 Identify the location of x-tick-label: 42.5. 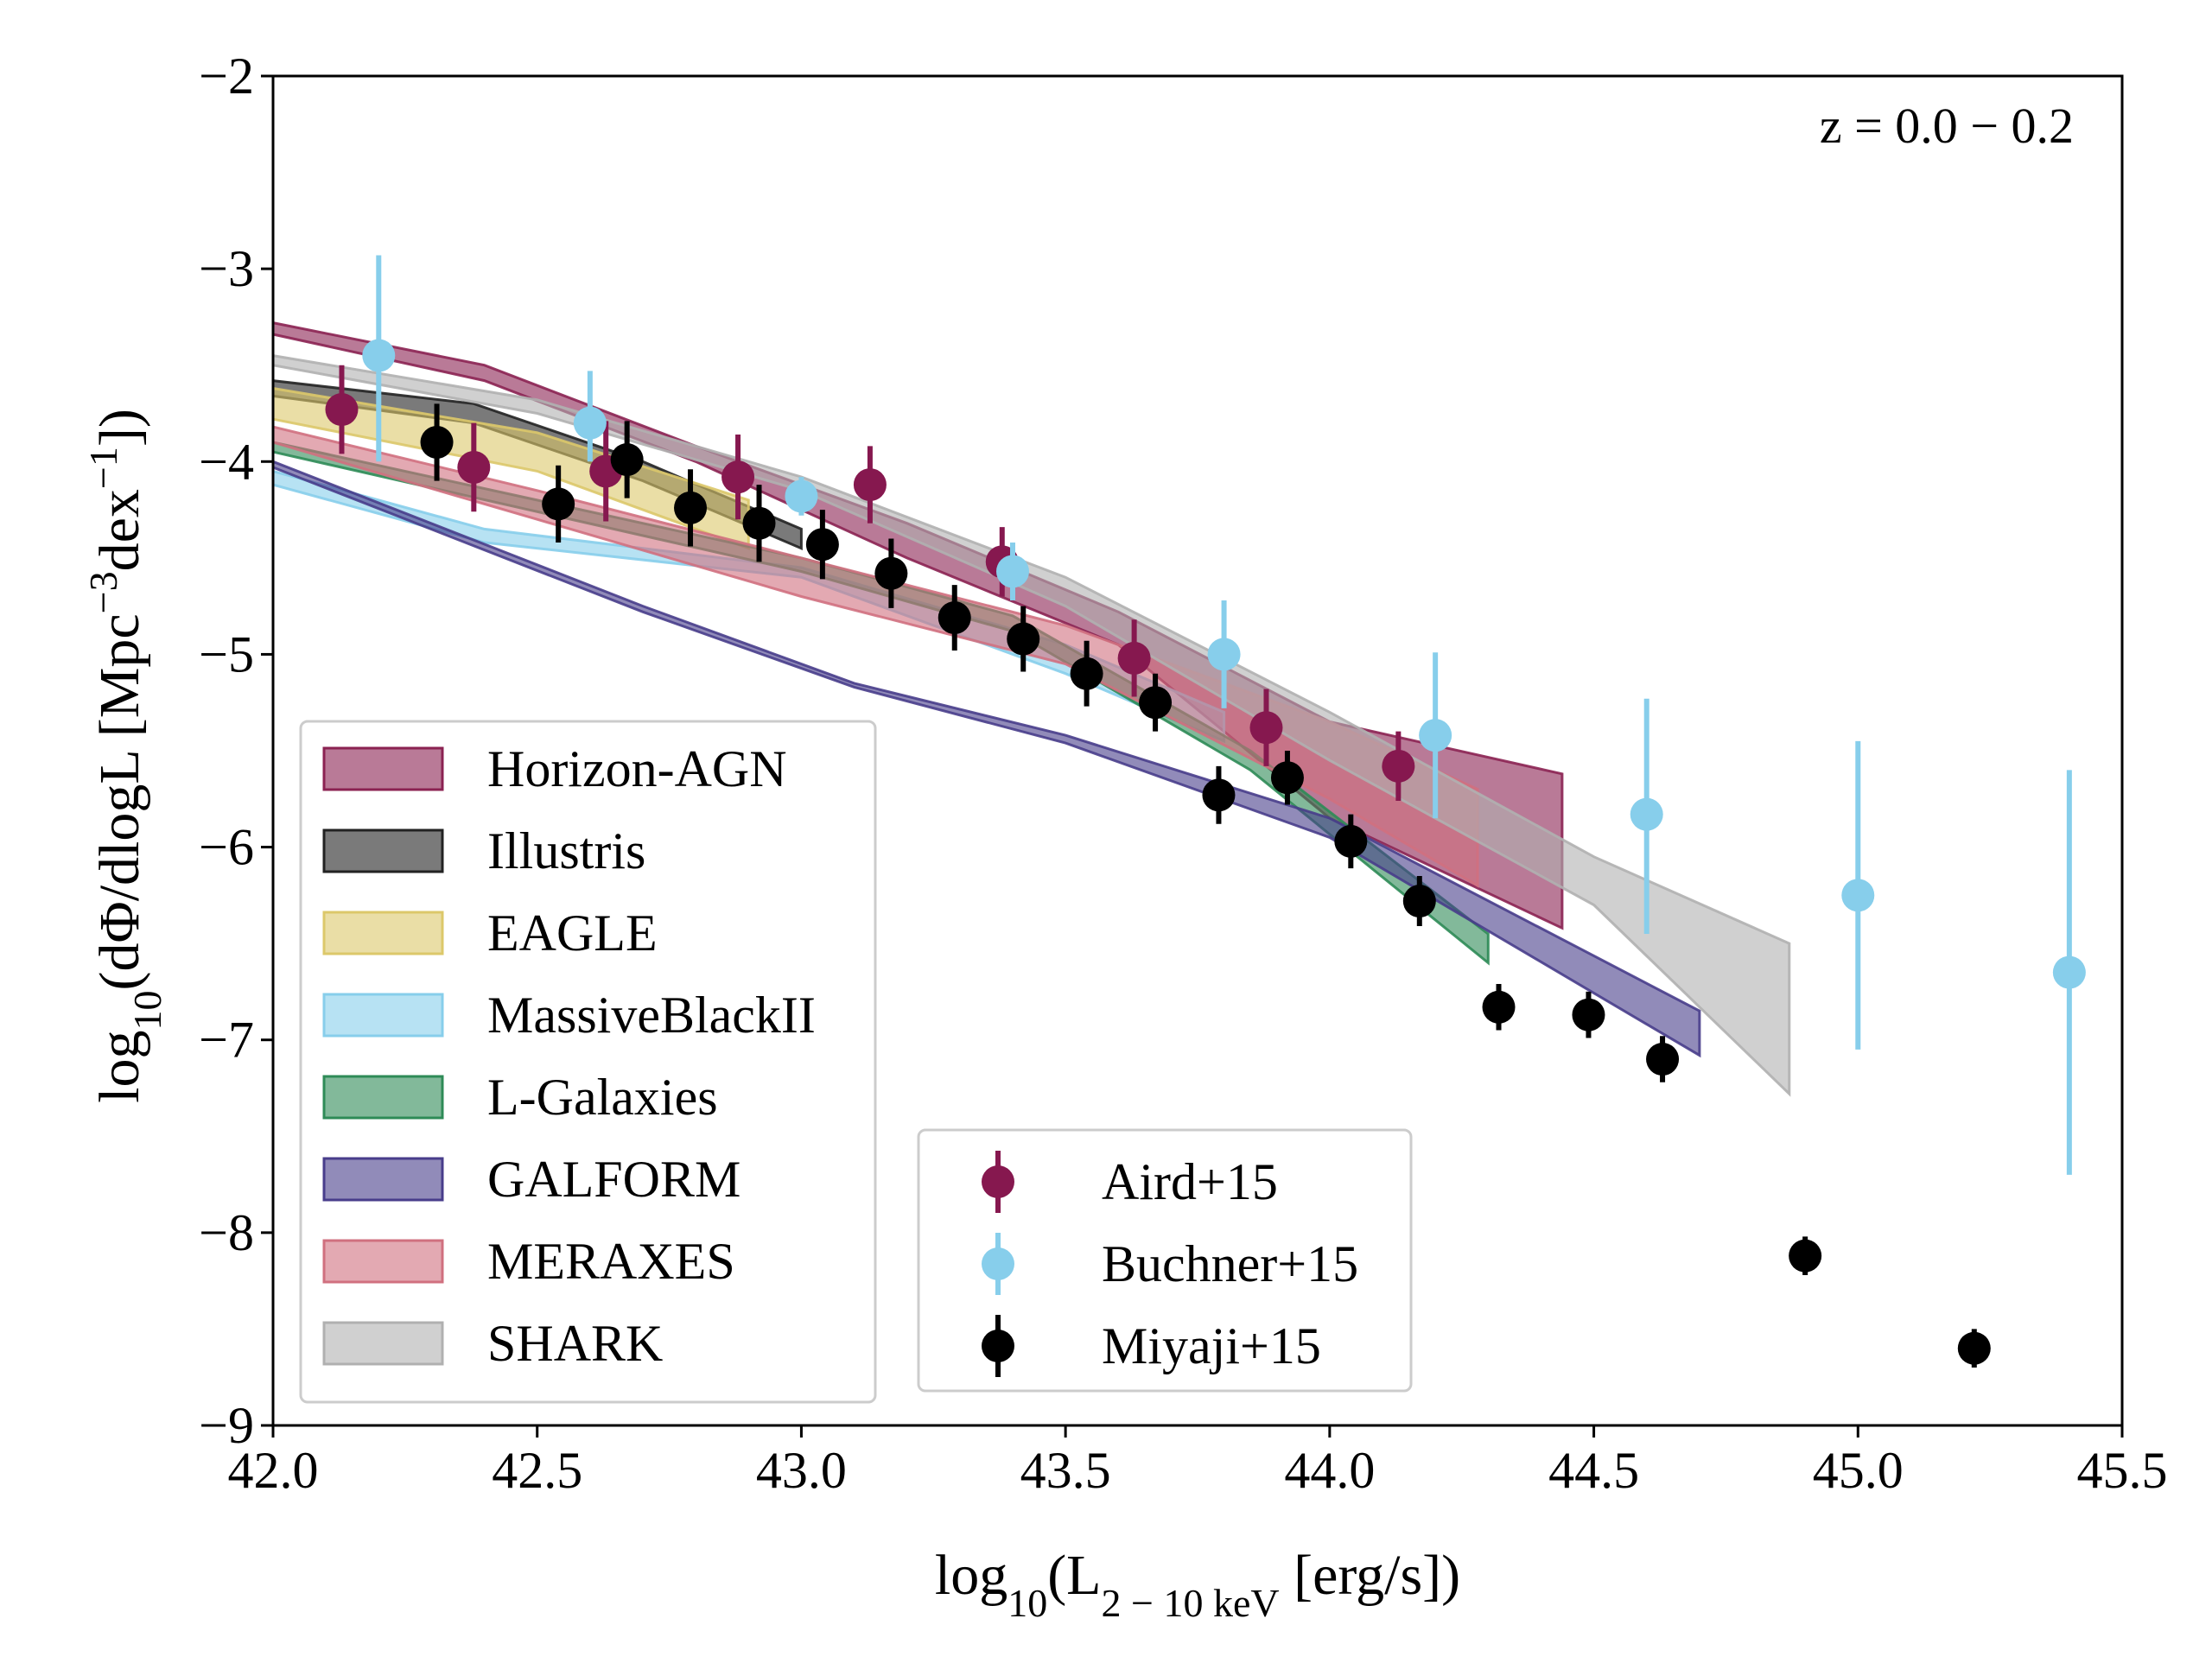
(537, 1471).